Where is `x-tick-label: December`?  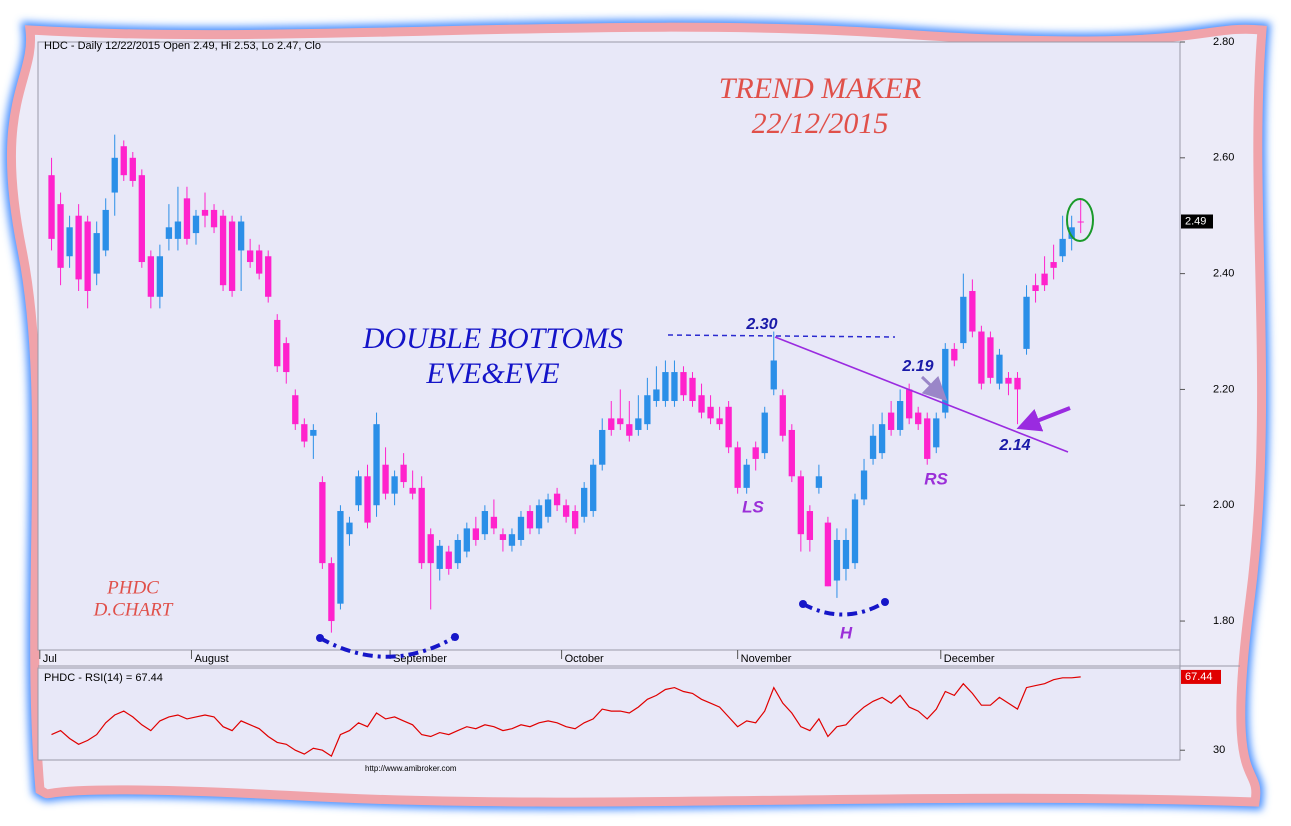 x-tick-label: December is located at coordinates (969, 659).